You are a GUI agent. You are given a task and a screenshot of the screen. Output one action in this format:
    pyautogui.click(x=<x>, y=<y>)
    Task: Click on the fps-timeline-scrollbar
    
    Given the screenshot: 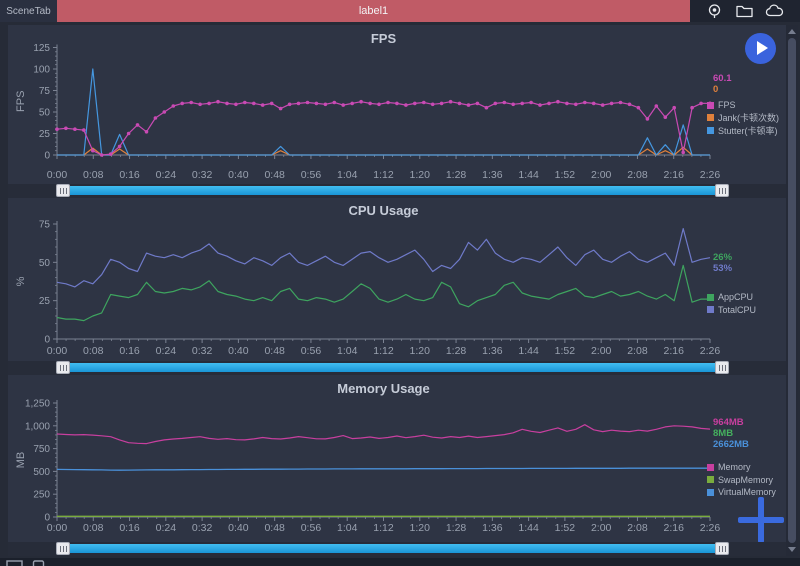 What is the action you would take?
    pyautogui.click(x=397, y=191)
    